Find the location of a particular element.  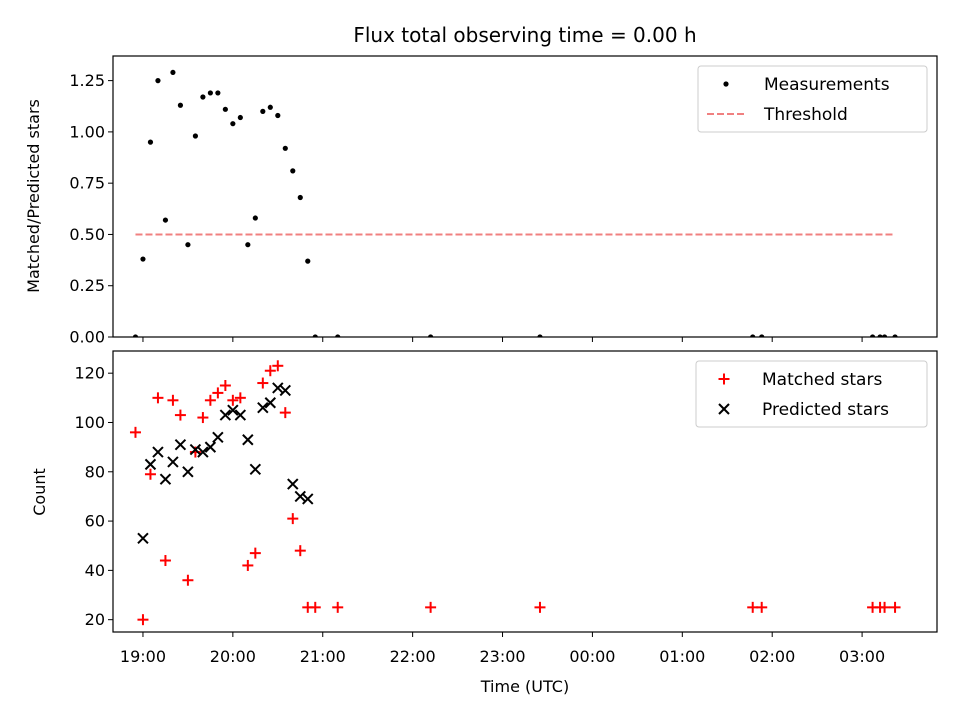

x-tick-label: 03:00 is located at coordinates (862, 656).